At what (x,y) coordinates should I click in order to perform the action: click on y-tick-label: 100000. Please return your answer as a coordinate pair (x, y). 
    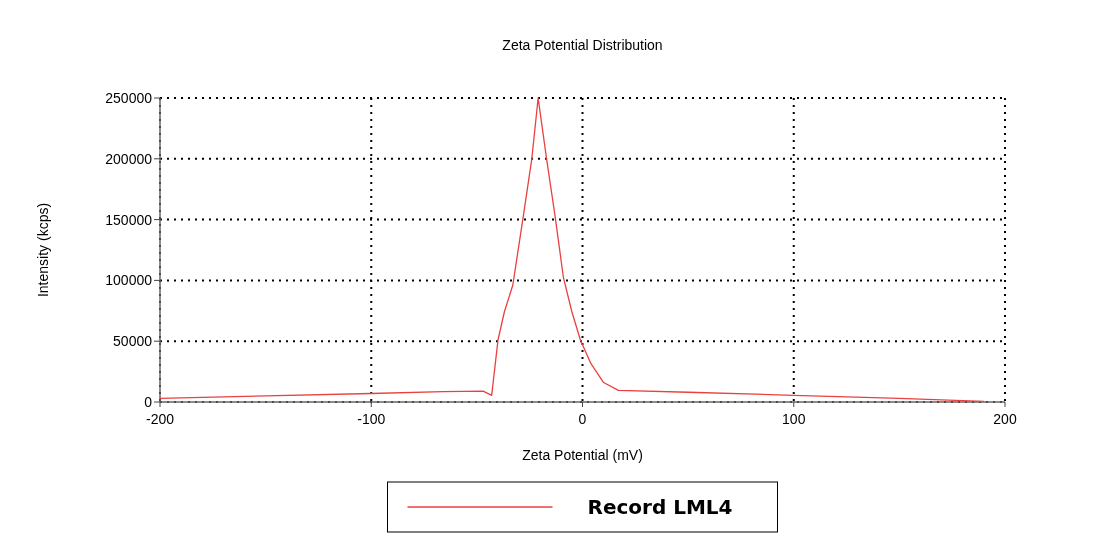
    Looking at the image, I should click on (129, 280).